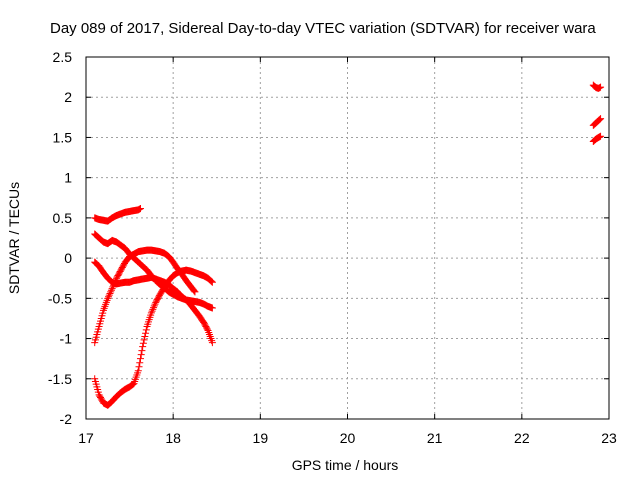 Image resolution: width=640 pixels, height=480 pixels. Describe the element at coordinates (348, 438) in the screenshot. I see `x-tick-label: 20` at that location.